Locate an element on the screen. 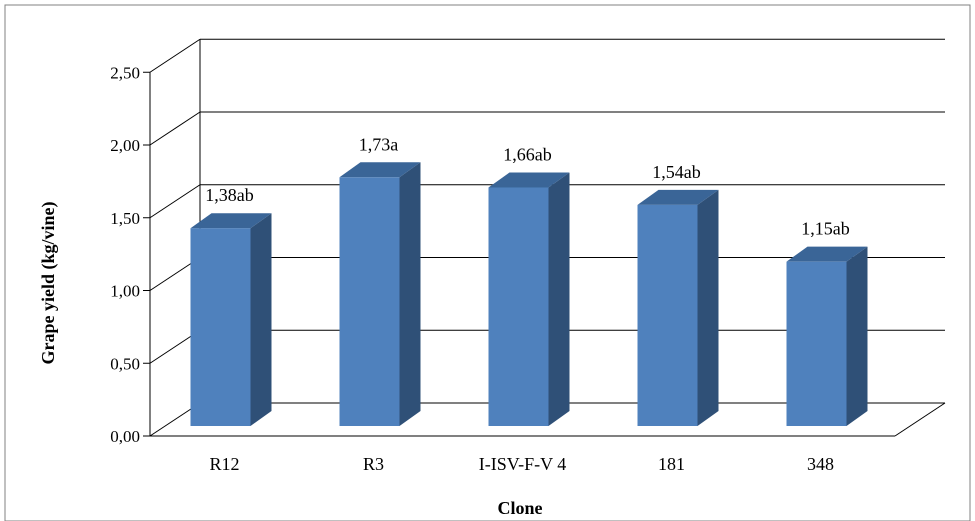  x-tick-label: 348 is located at coordinates (820, 464).